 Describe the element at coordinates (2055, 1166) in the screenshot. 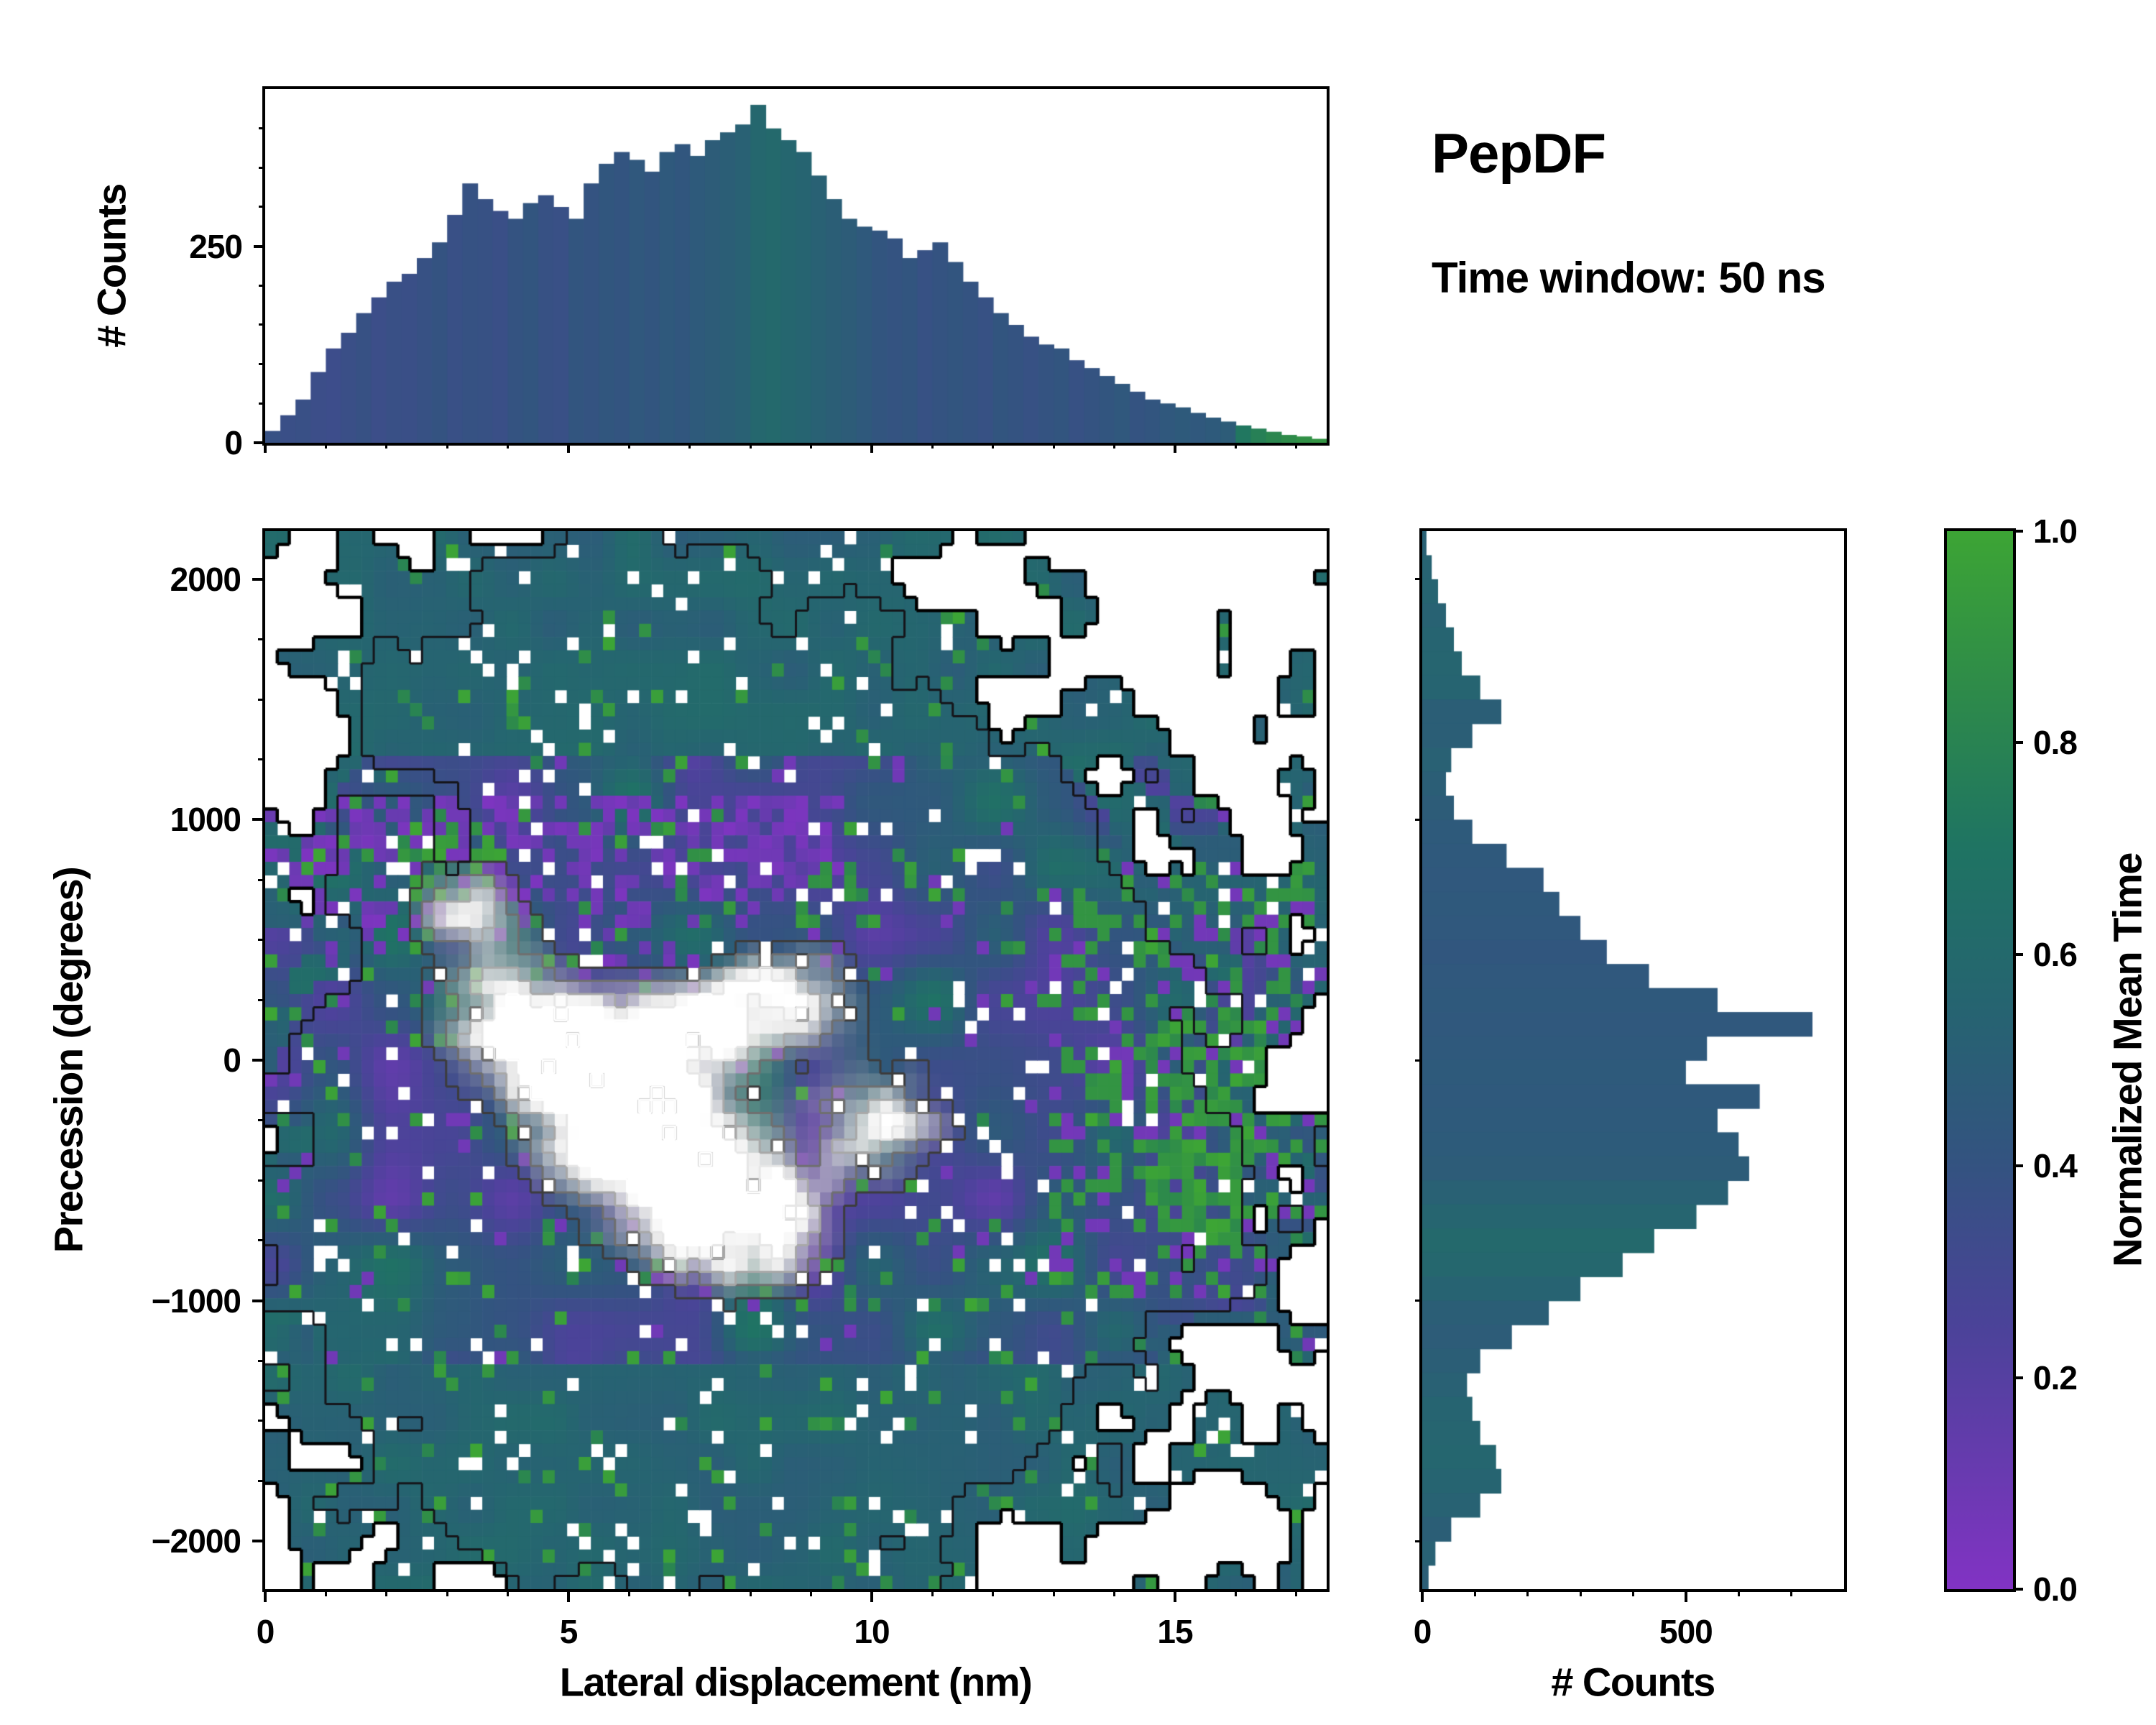

I see `tick-label: 0.4` at that location.